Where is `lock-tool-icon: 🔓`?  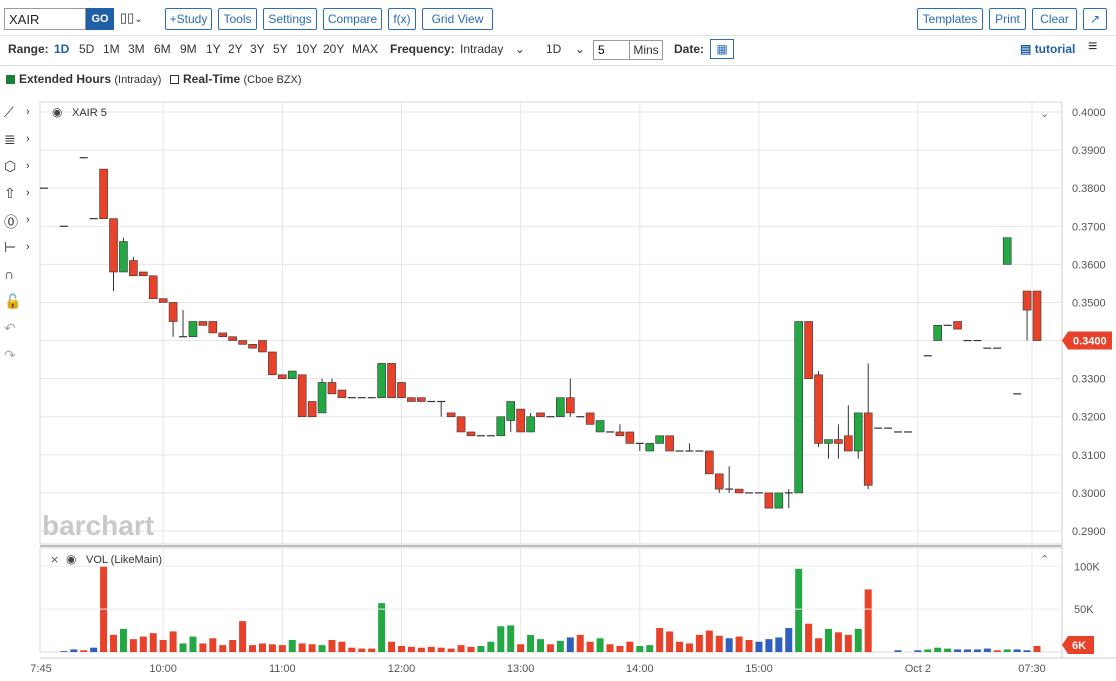 lock-tool-icon: 🔓 is located at coordinates (13, 301).